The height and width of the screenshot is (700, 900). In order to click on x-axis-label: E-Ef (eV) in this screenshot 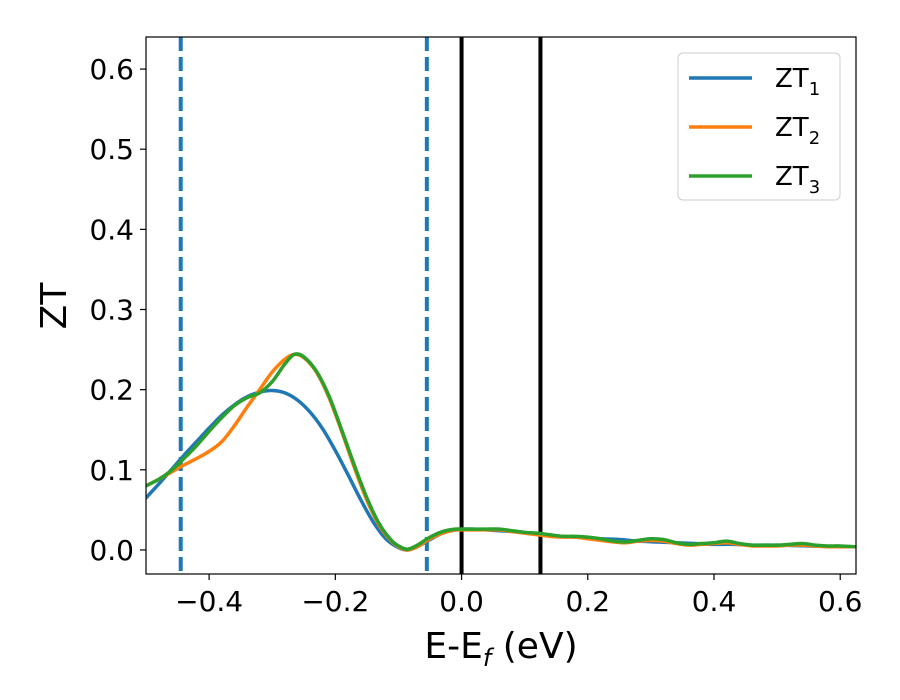, I will do `click(500, 649)`.